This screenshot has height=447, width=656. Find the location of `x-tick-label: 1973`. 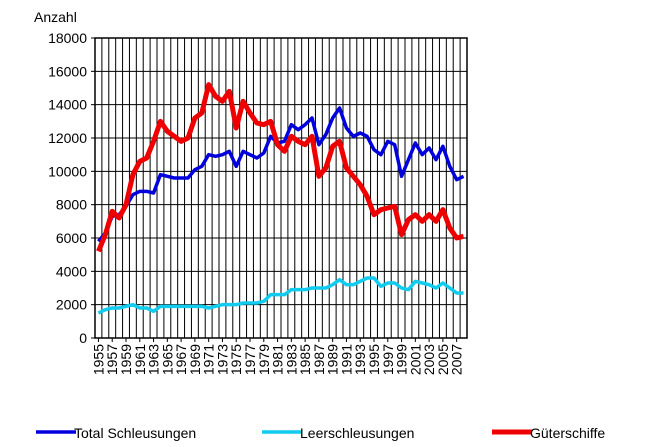

x-tick-label: 1973 is located at coordinates (222, 359).